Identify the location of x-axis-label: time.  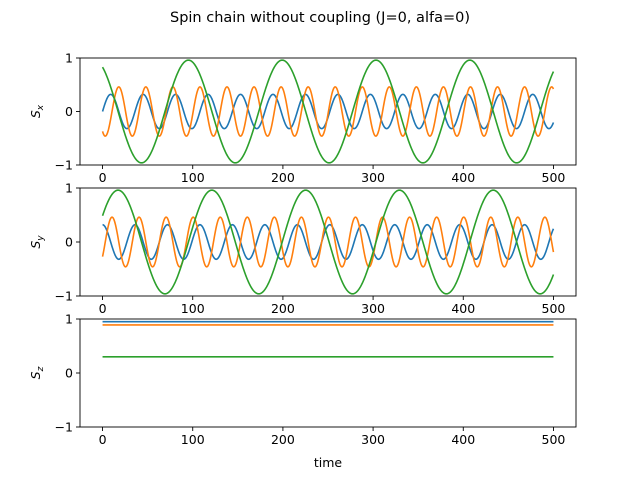
(328, 462).